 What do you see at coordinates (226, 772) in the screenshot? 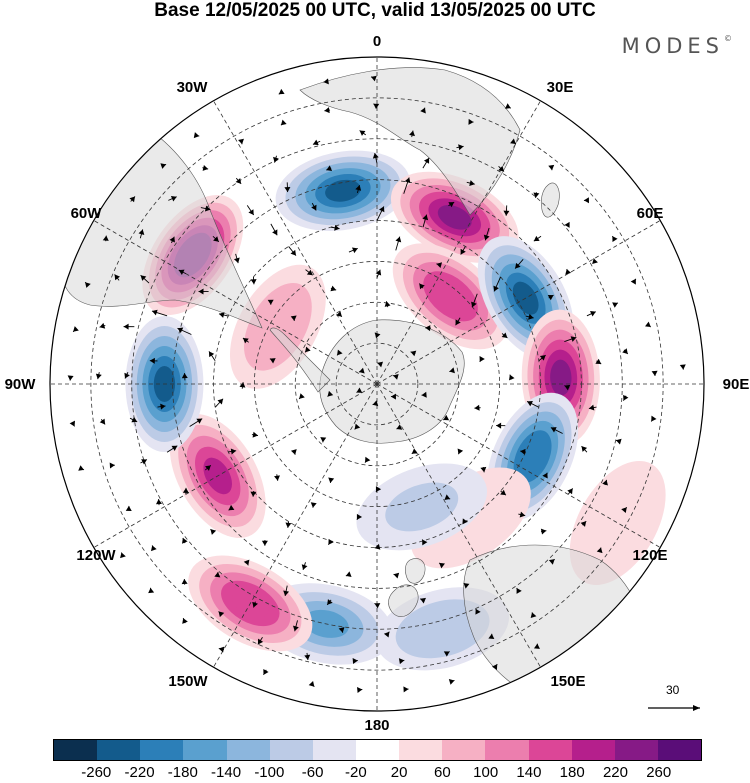
I see `colorbar-tick-label: -140` at bounding box center [226, 772].